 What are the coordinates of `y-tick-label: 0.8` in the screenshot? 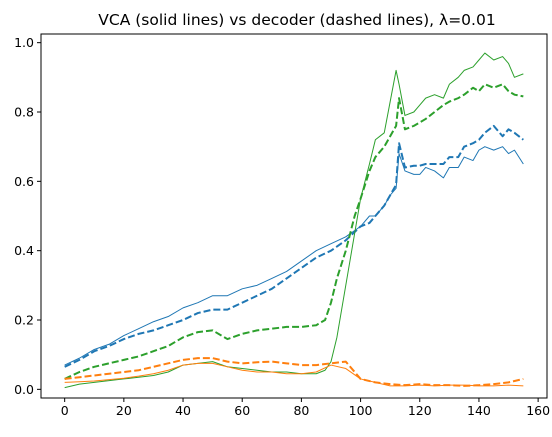 It's located at (24, 112).